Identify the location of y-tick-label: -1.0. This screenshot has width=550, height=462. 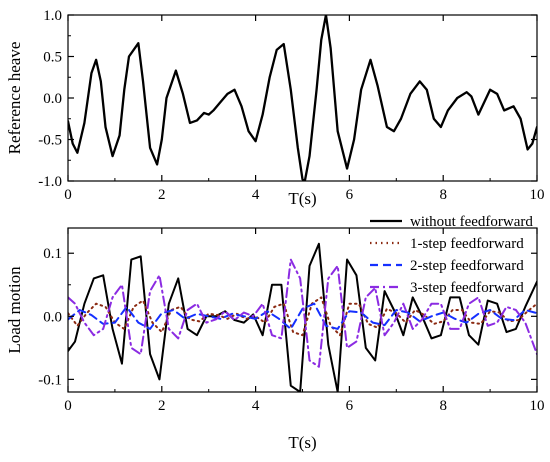
(50, 182).